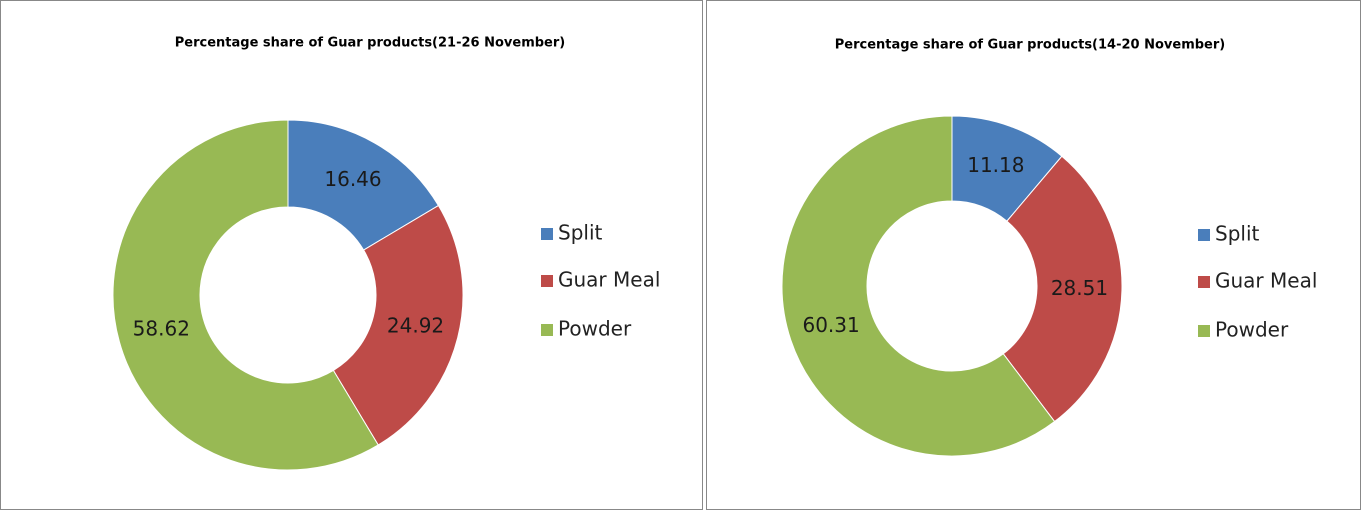  I want to click on value-label: 11.18, so click(995, 165).